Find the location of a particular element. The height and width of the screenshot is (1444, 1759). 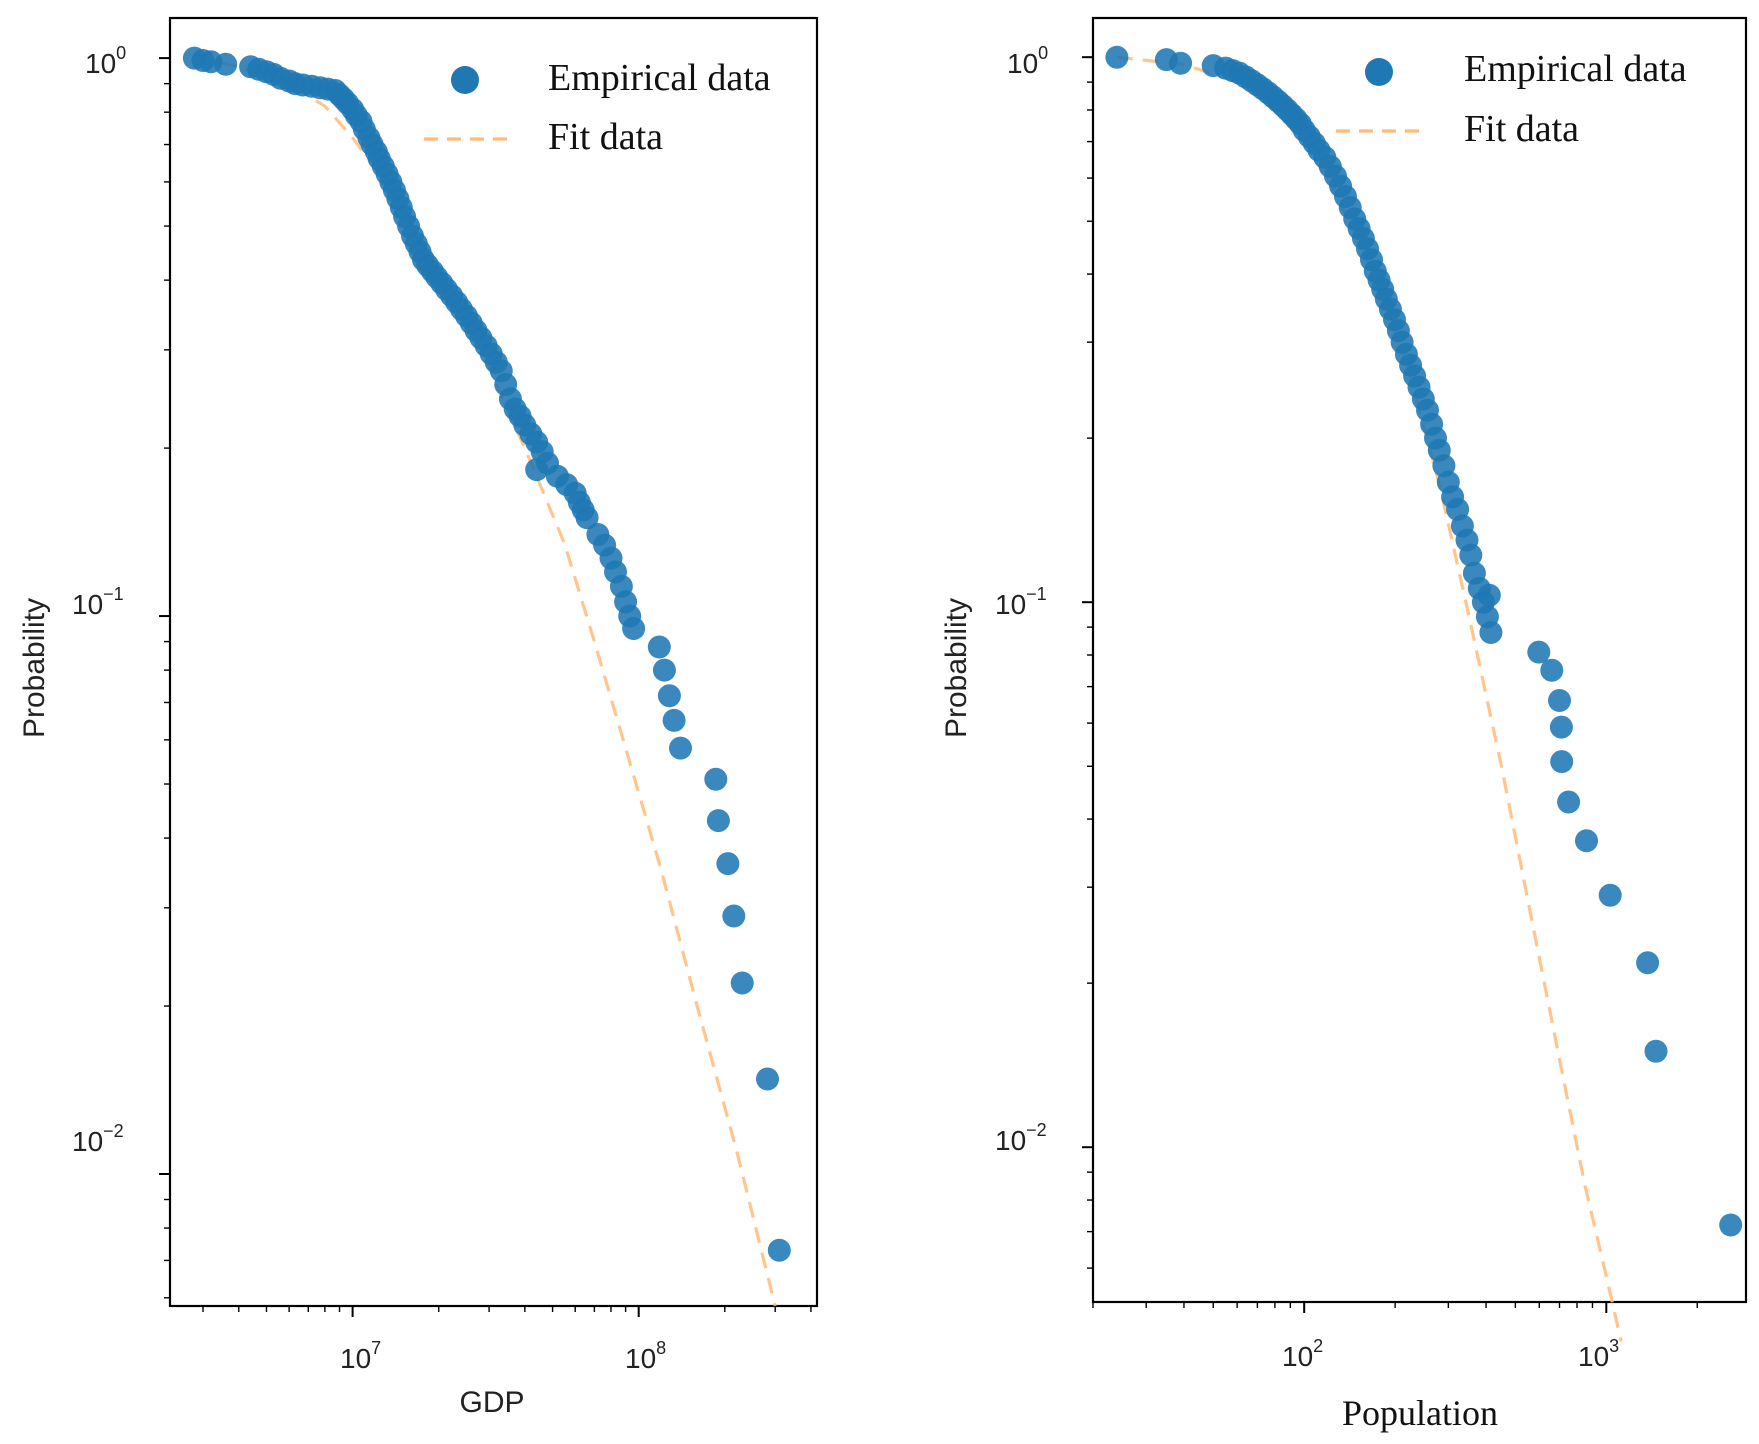

x-axis-label: Population is located at coordinates (1420, 1413).